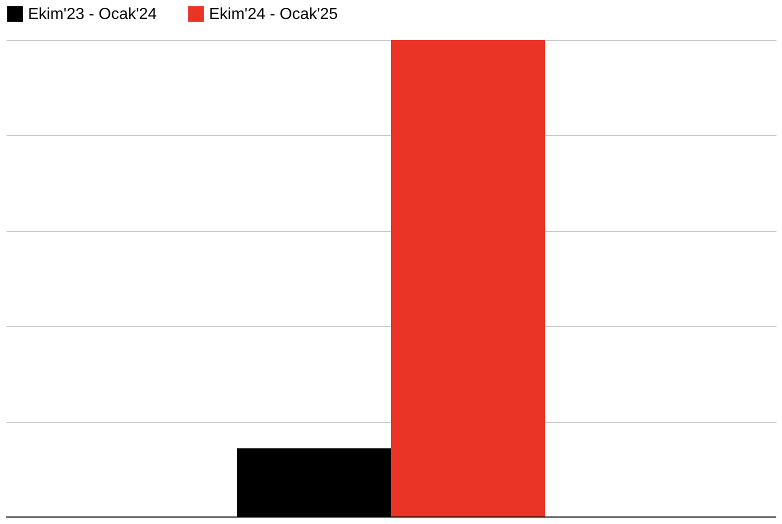 This screenshot has width=782, height=524. What do you see at coordinates (273, 14) in the screenshot?
I see `legend-label: Ekim'24 - Ocak'25` at bounding box center [273, 14].